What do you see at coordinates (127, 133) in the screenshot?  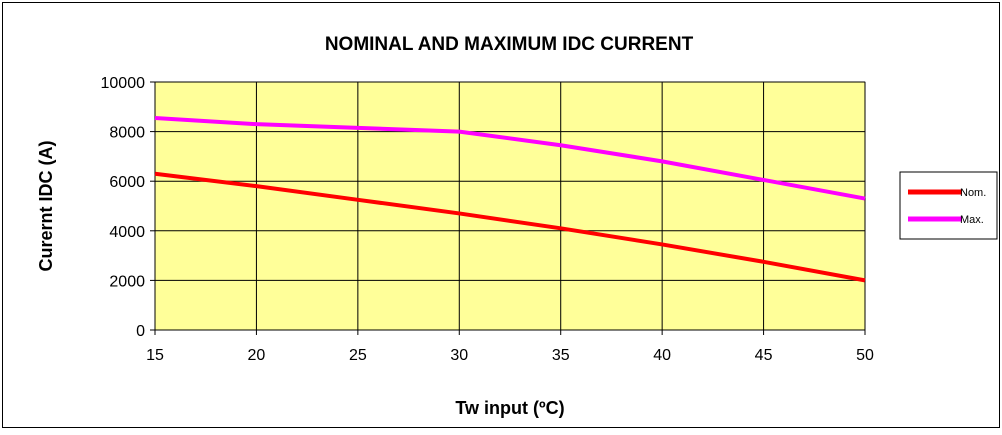 I see `y-tick-label: 8000` at bounding box center [127, 133].